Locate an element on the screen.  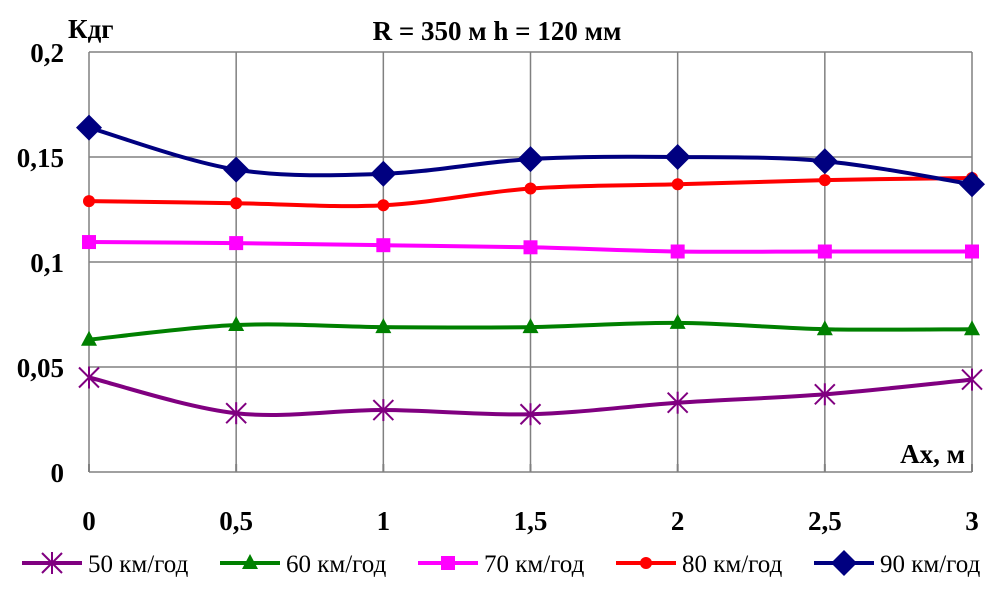
legend-item: 70 км/год is located at coordinates (501, 564).